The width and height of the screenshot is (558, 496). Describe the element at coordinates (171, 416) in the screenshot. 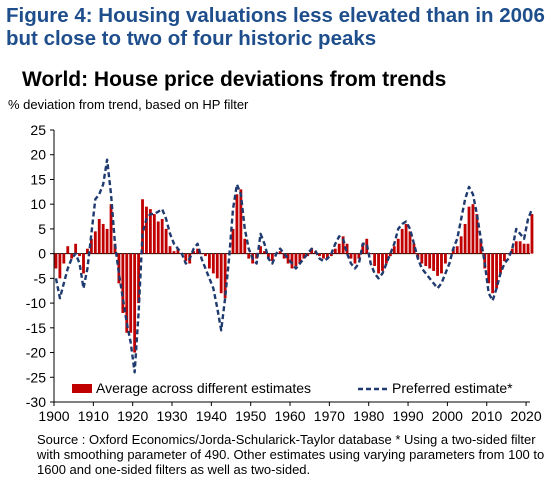

I see `x-tick-label: 1930` at that location.